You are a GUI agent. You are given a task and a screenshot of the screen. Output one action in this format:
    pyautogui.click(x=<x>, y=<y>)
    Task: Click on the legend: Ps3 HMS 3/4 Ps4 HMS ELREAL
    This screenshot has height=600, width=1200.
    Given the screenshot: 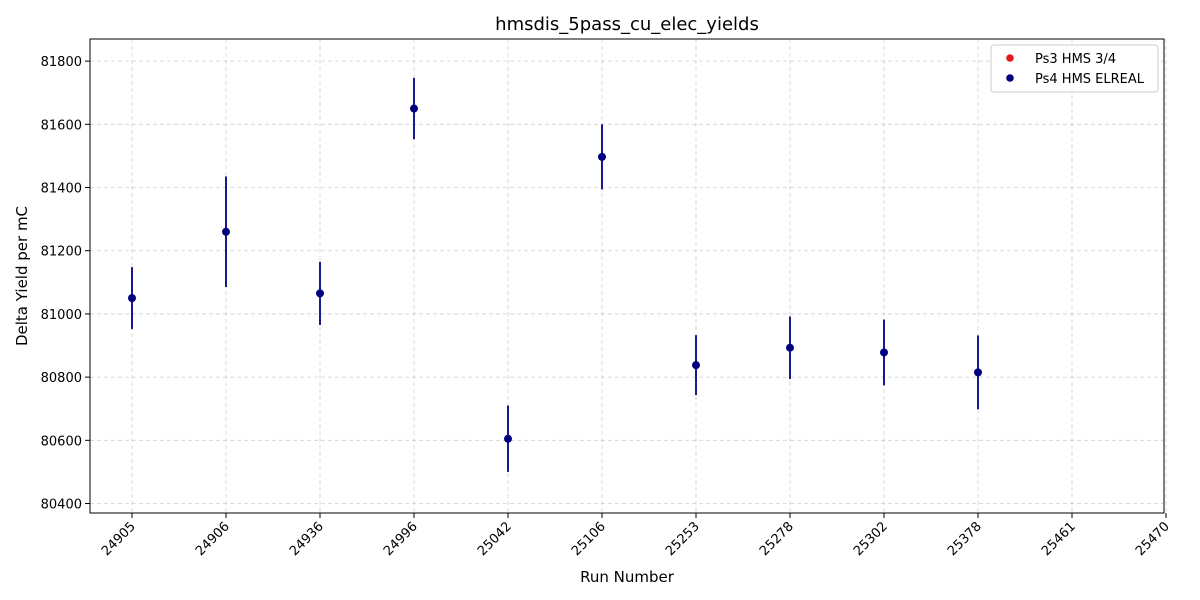 What is the action you would take?
    pyautogui.click(x=1074, y=68)
    